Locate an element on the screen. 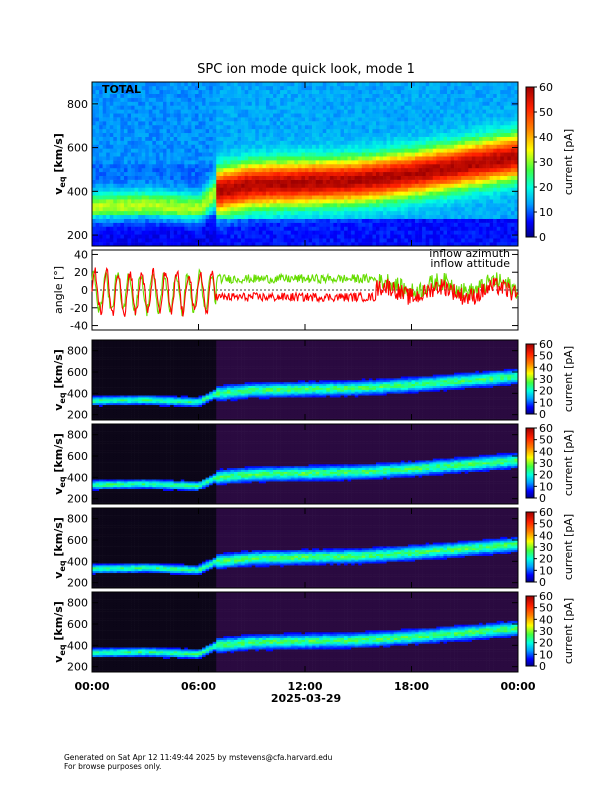 This screenshot has height=792, width=612. cup-2-colorbar-tick-label-6: 60 is located at coordinates (546, 428).